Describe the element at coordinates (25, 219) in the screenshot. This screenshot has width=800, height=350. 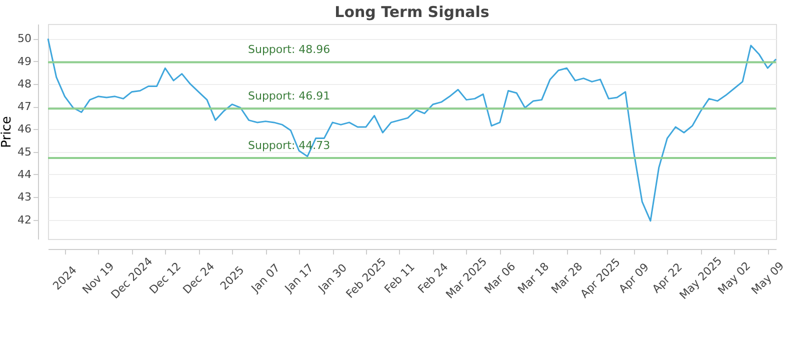
I see `y-tick-label: 42` at that location.